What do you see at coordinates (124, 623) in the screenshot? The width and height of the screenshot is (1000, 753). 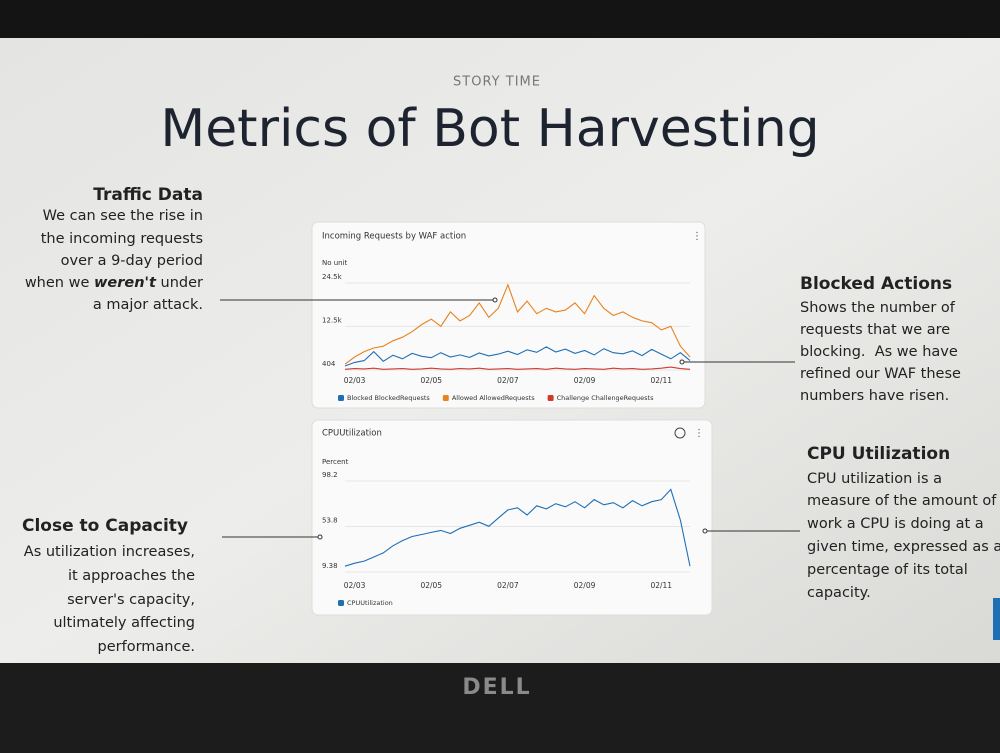 I see `text-line: ultimately affecting` at bounding box center [124, 623].